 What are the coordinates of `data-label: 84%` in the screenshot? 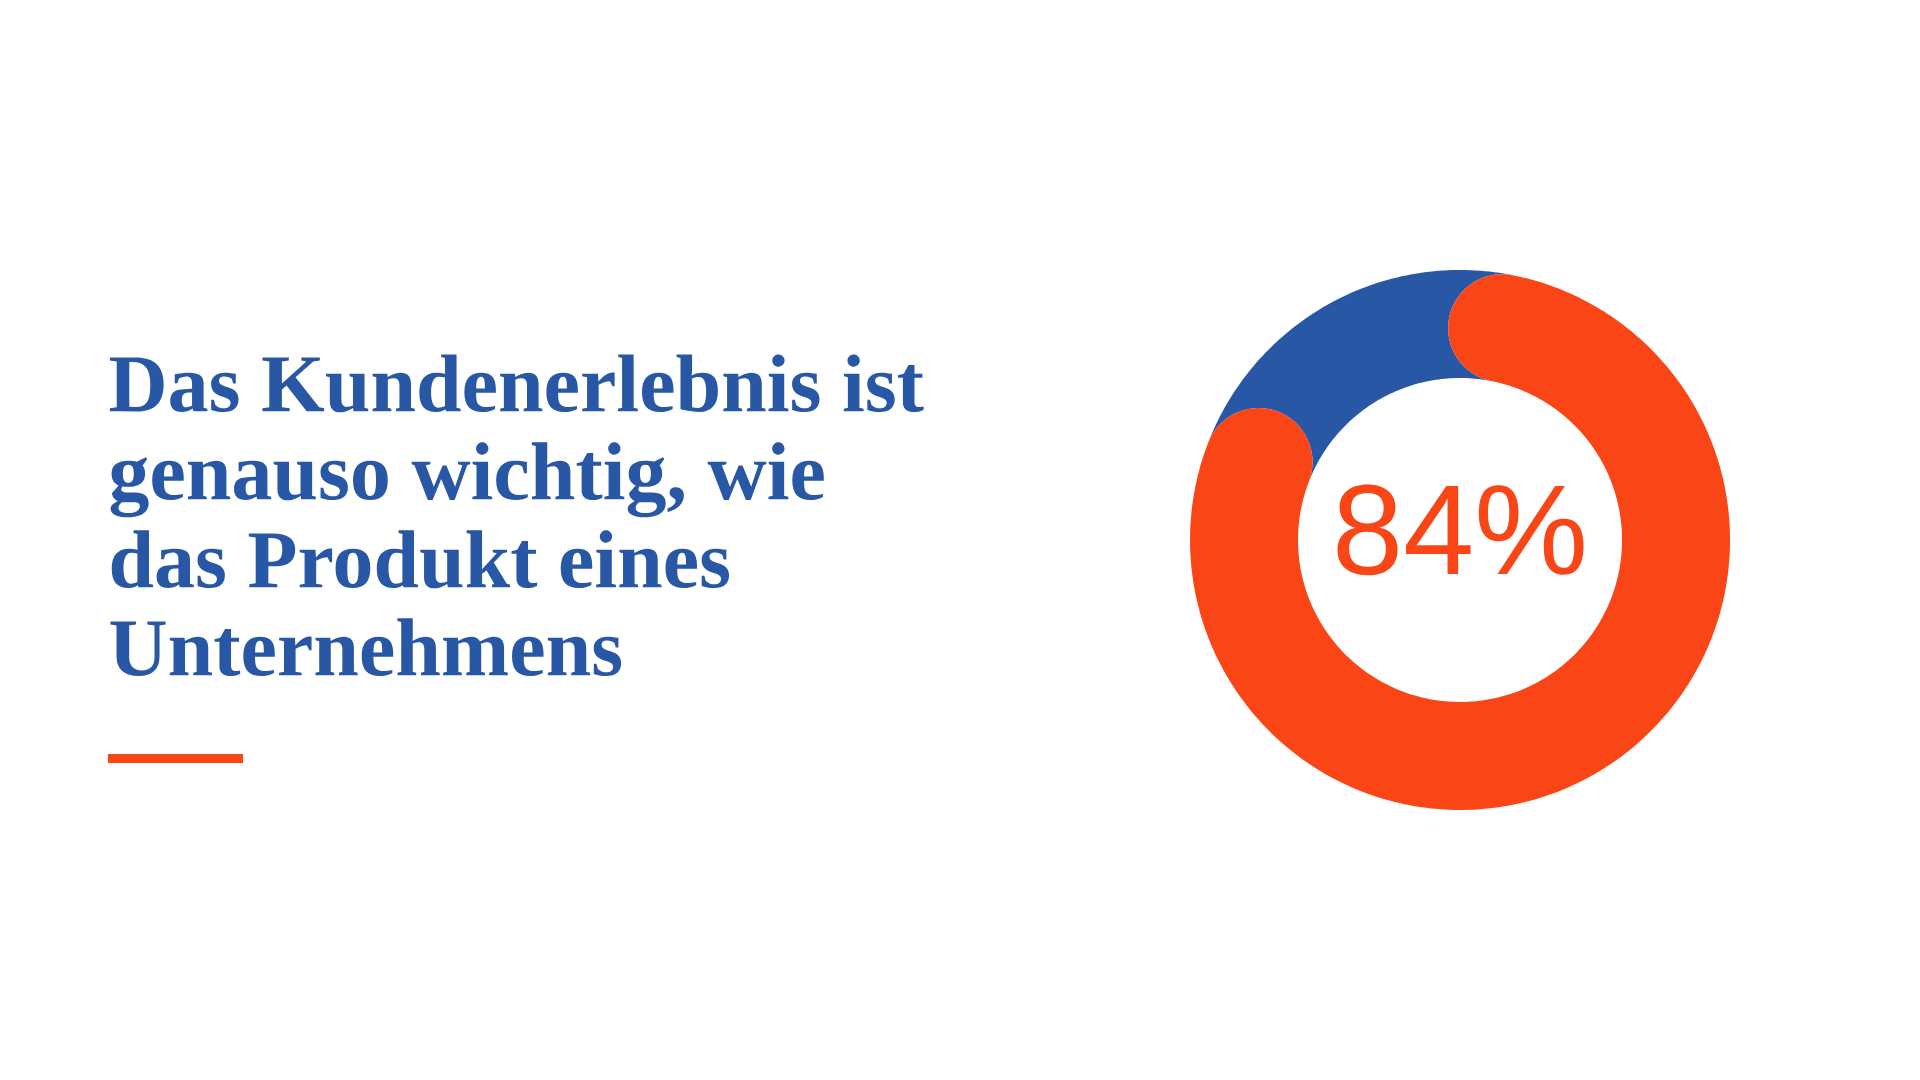 It's located at (1460, 530).